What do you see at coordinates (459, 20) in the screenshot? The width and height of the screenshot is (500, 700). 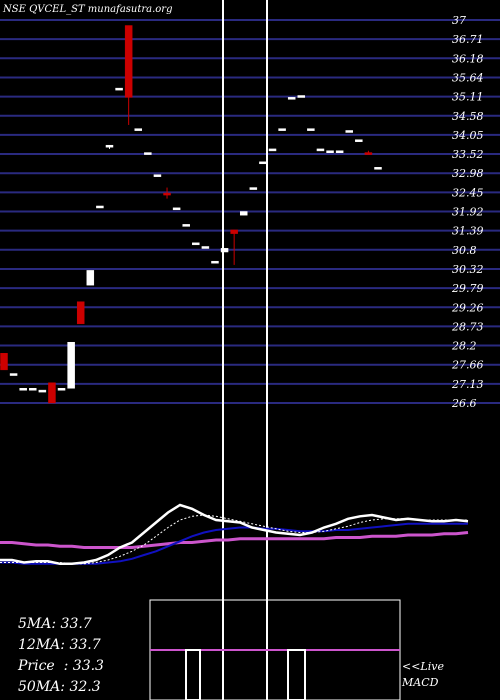 I see `price-level-label: 37` at bounding box center [459, 20].